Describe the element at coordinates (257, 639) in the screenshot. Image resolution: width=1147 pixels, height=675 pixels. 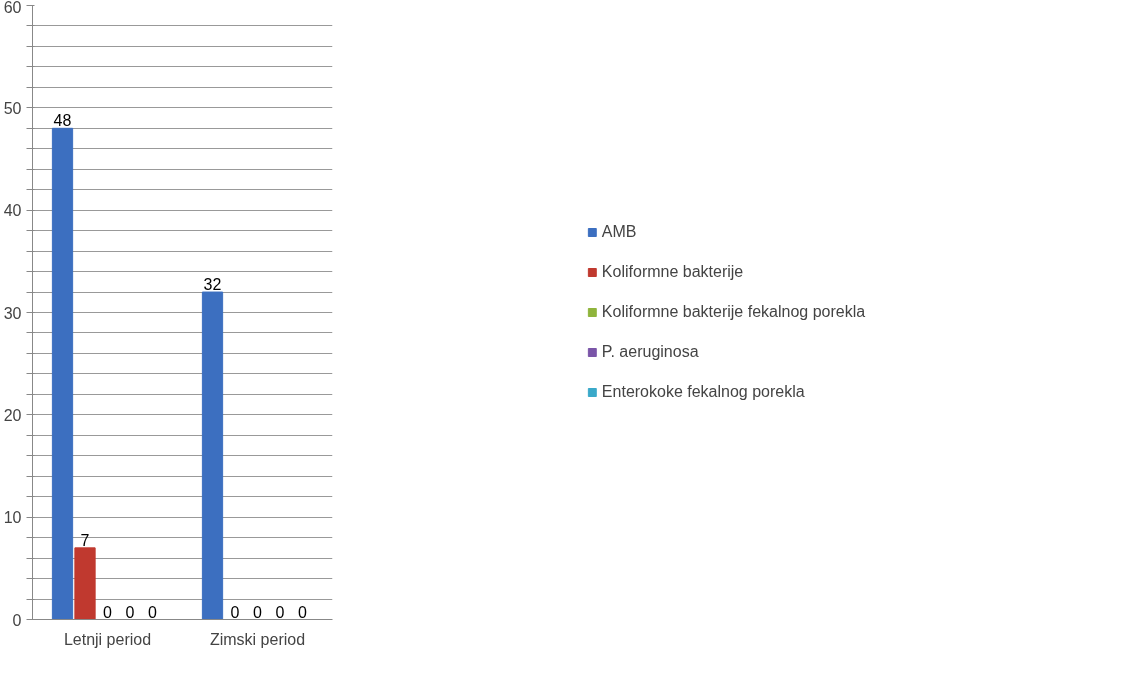
I see `x-tick-label: Zimski period` at that location.